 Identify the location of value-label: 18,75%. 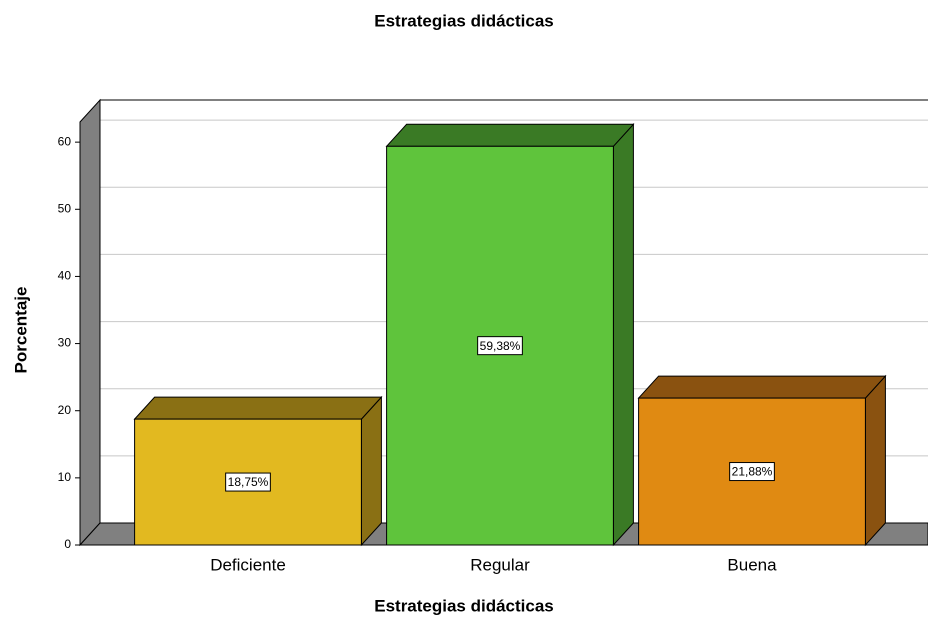
(248, 482).